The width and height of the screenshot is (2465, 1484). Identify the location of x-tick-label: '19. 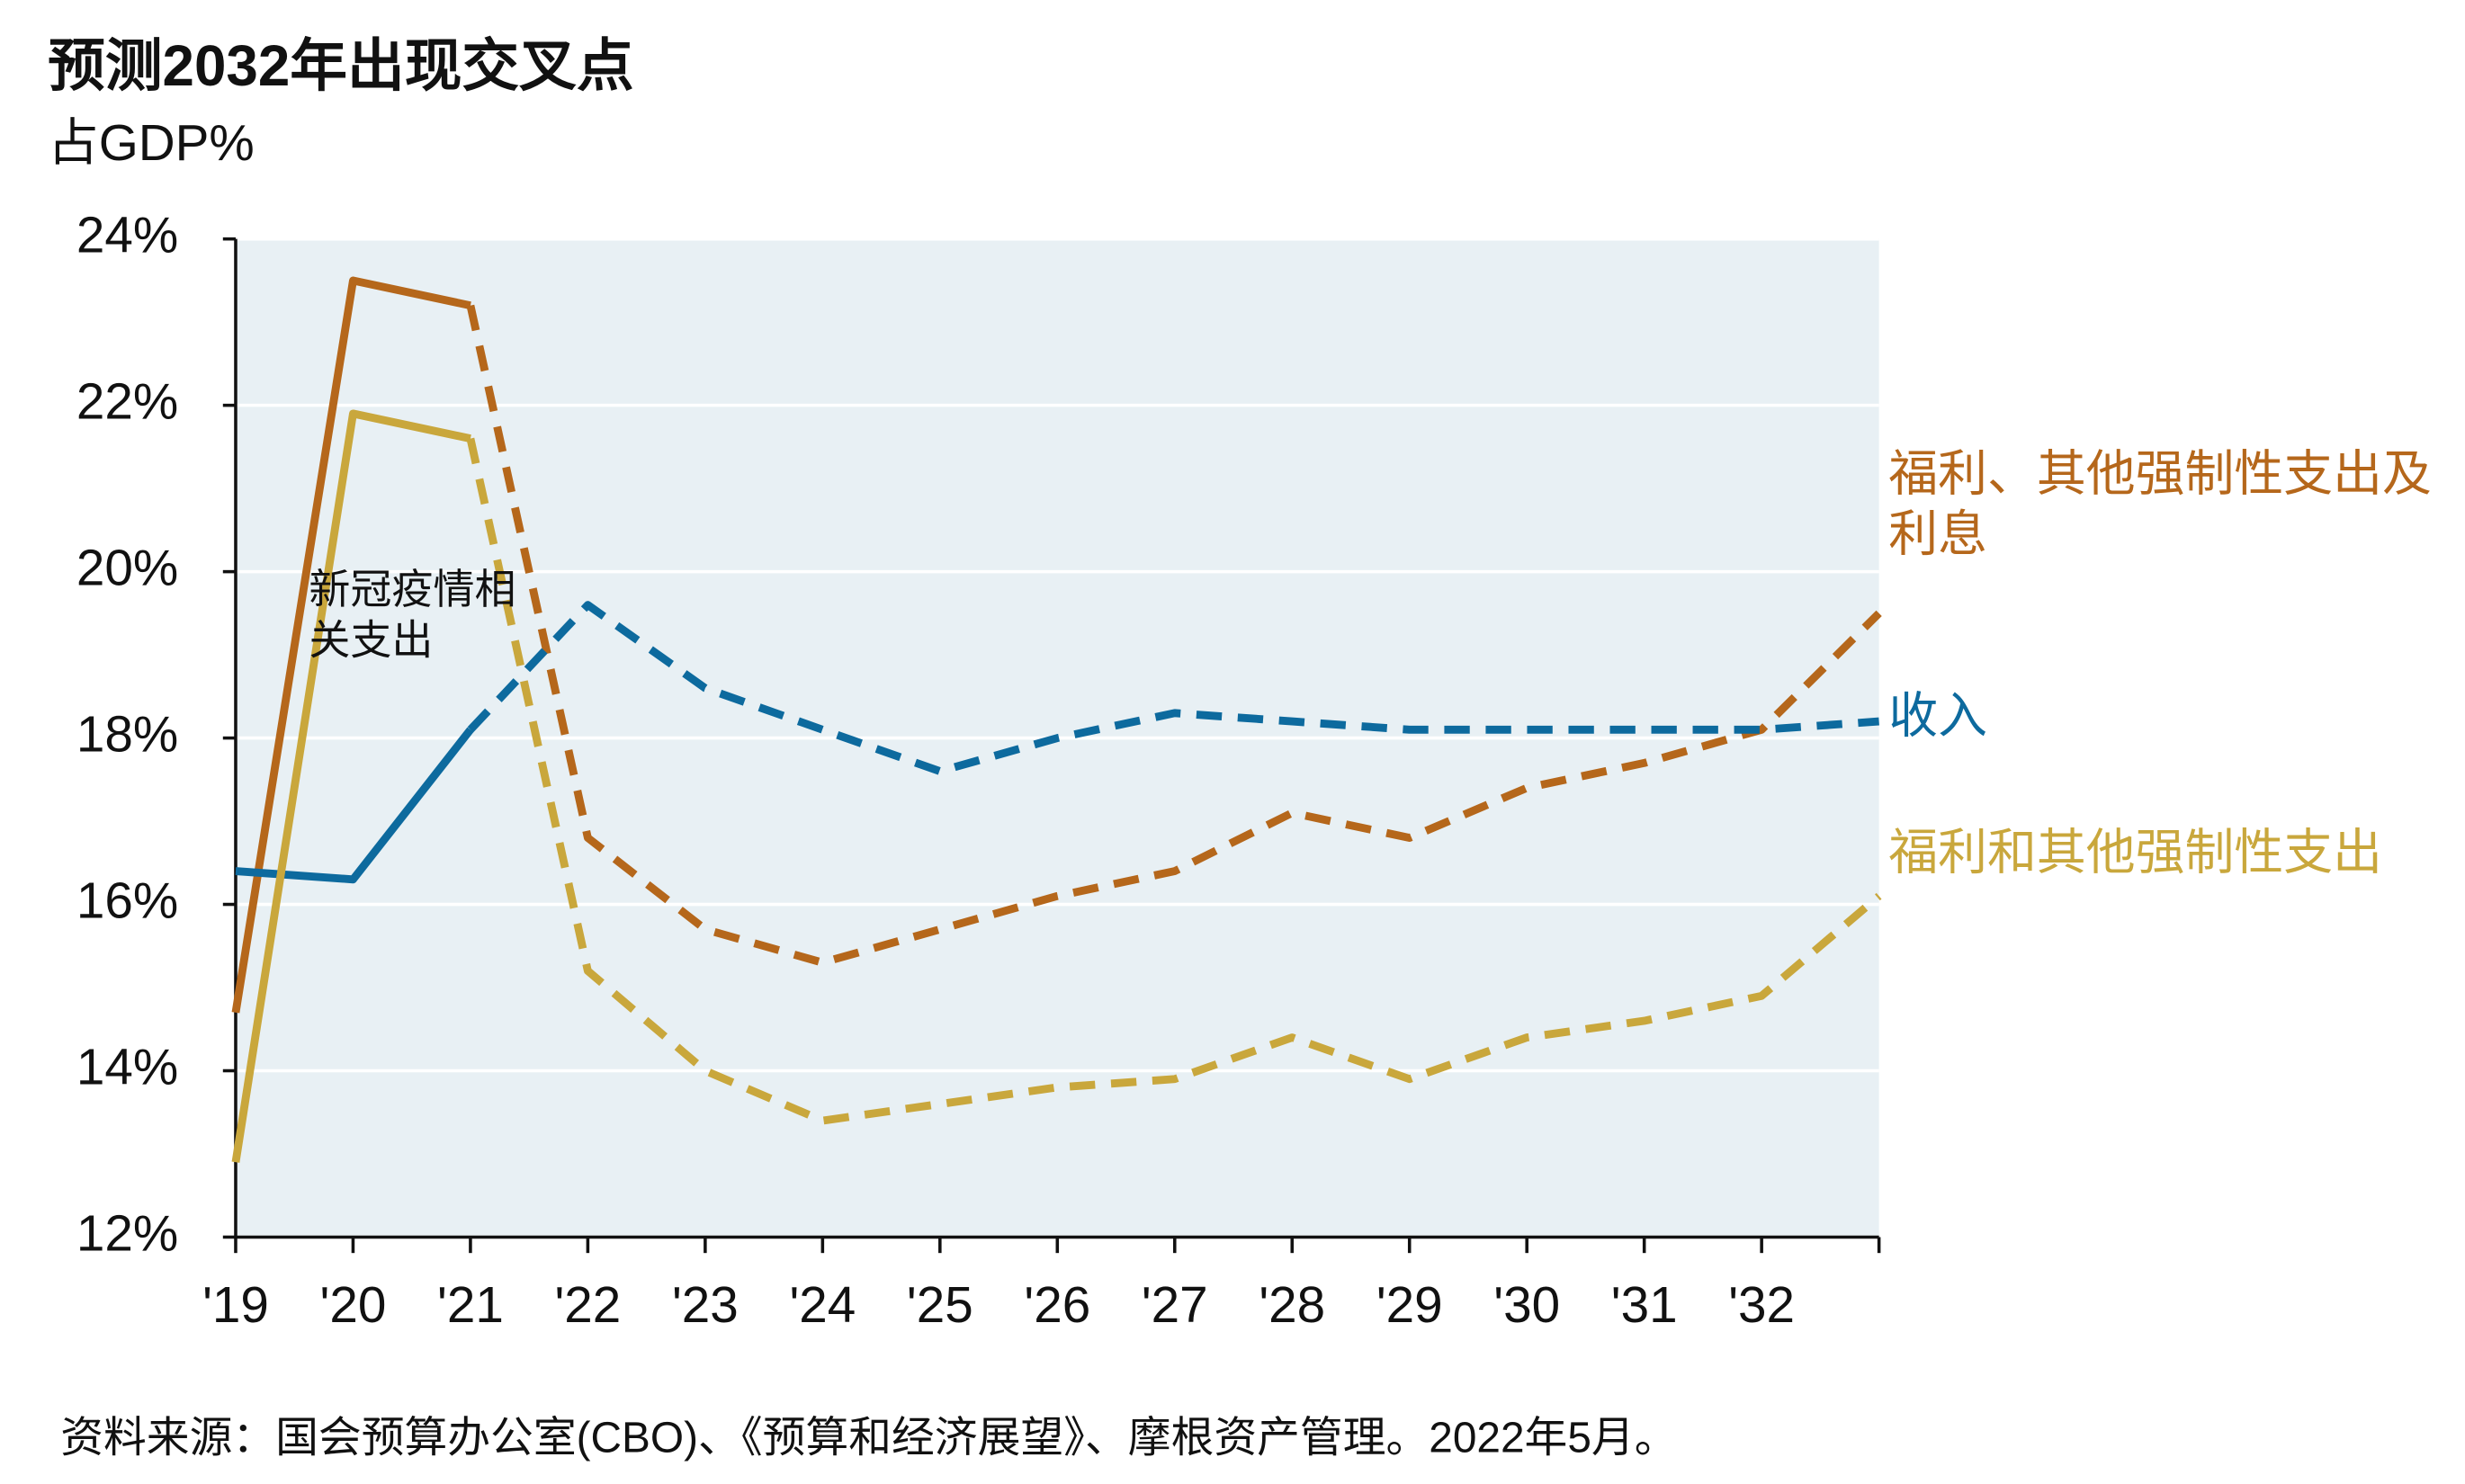
(235, 1305).